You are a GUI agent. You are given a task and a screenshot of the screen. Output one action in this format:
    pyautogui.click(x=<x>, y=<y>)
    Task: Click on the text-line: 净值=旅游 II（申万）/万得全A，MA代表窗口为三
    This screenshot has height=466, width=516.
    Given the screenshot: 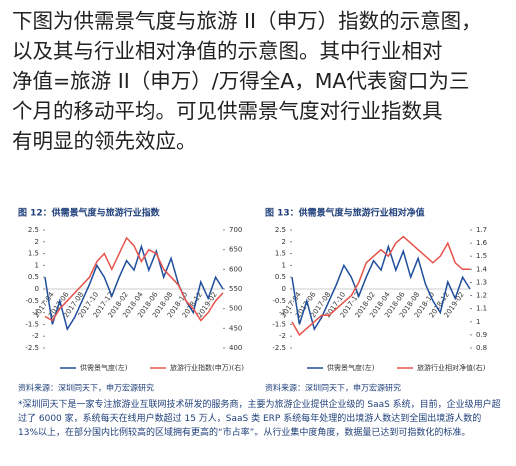 What is the action you would take?
    pyautogui.click(x=241, y=81)
    